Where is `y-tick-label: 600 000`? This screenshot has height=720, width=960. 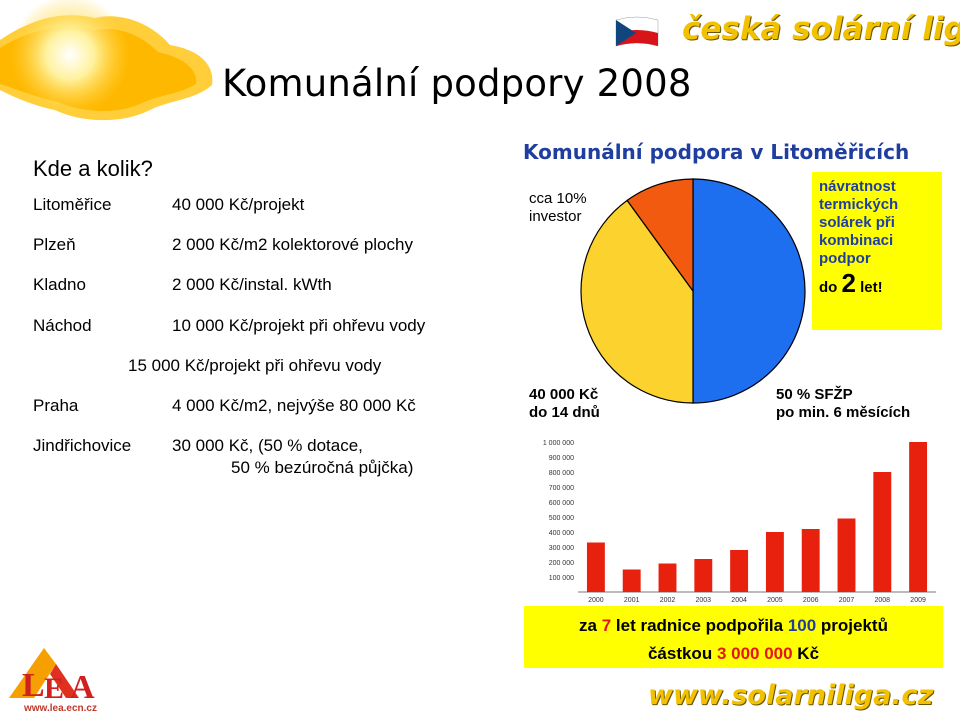 y-tick-label: 600 000 is located at coordinates (561, 503).